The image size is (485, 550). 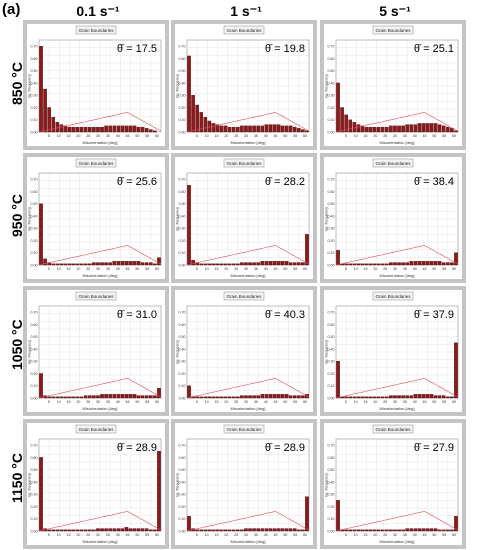 I want to click on reference-curve, so click(x=248, y=521).